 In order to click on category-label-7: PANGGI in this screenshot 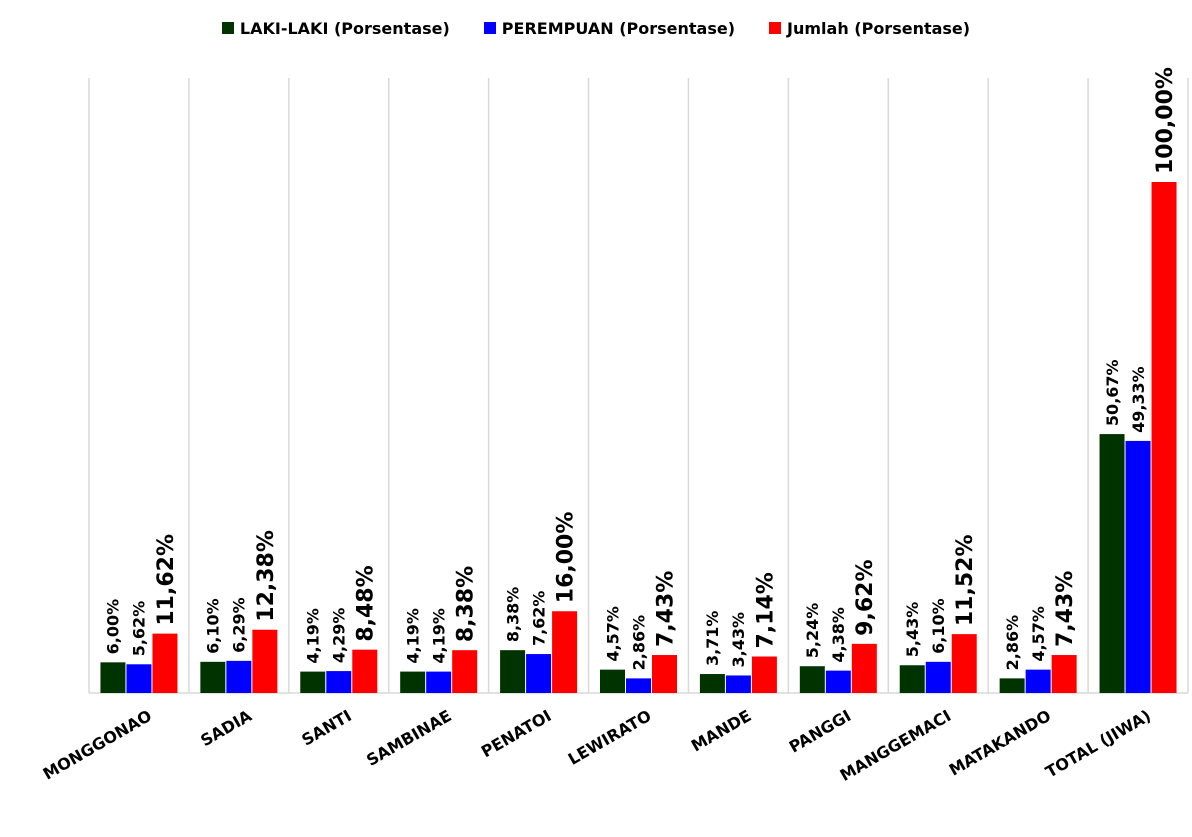, I will do `click(820, 731)`.